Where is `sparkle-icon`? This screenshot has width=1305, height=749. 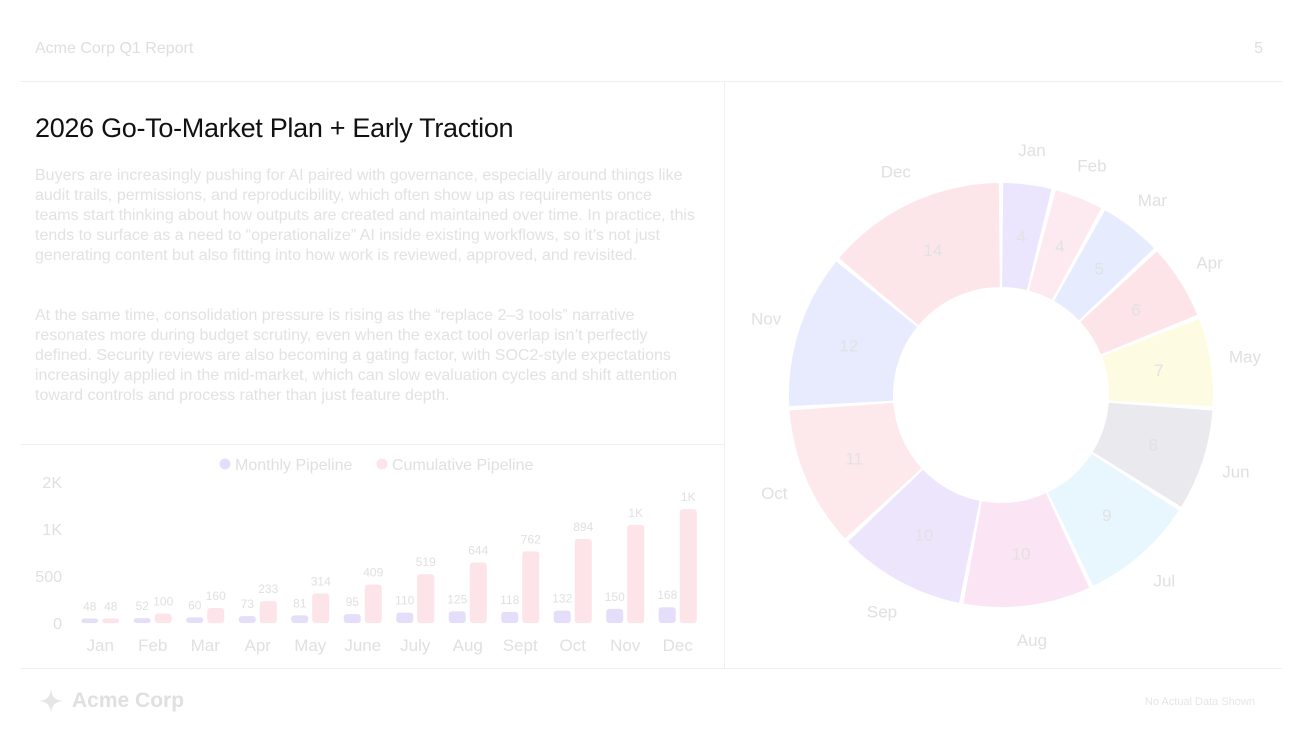 sparkle-icon is located at coordinates (51, 701).